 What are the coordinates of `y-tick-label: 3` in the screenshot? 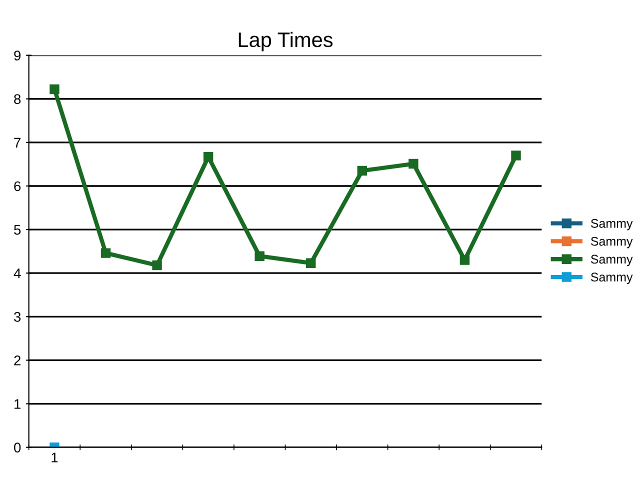 It's located at (17, 317).